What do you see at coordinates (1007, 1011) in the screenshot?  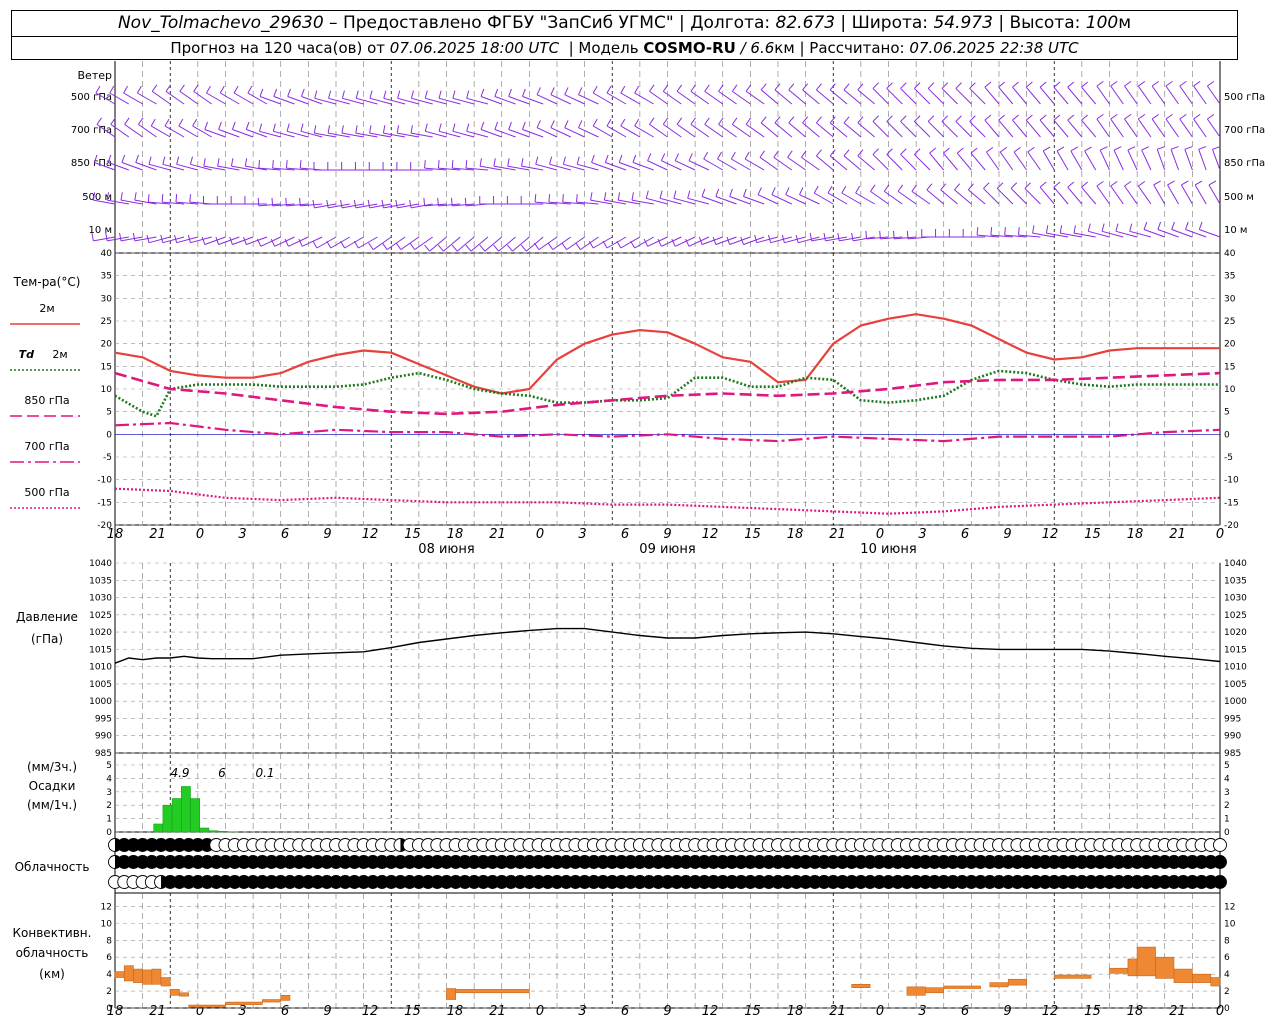 I see `time-axis-label: 9` at bounding box center [1007, 1011].